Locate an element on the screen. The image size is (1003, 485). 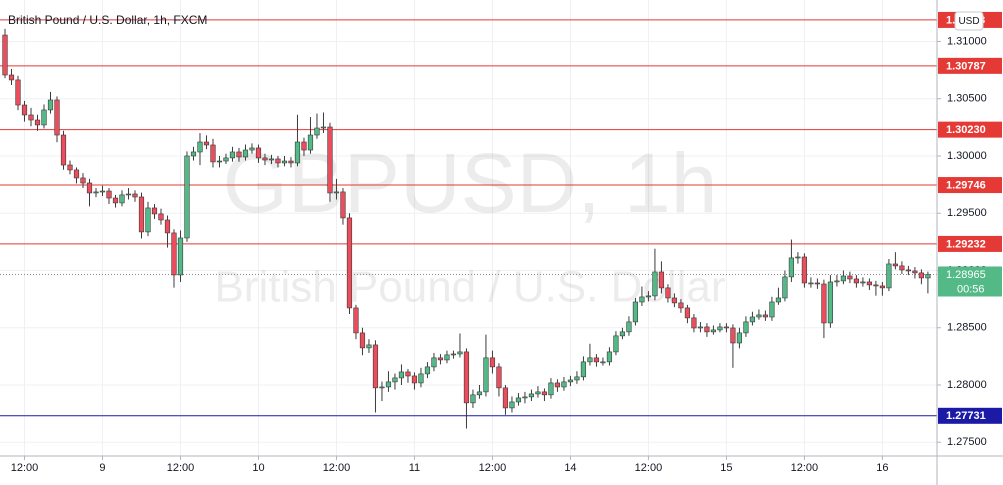
chart-title: British Pound / U.S. Dollar, 1h, FXCM is located at coordinates (107, 20).